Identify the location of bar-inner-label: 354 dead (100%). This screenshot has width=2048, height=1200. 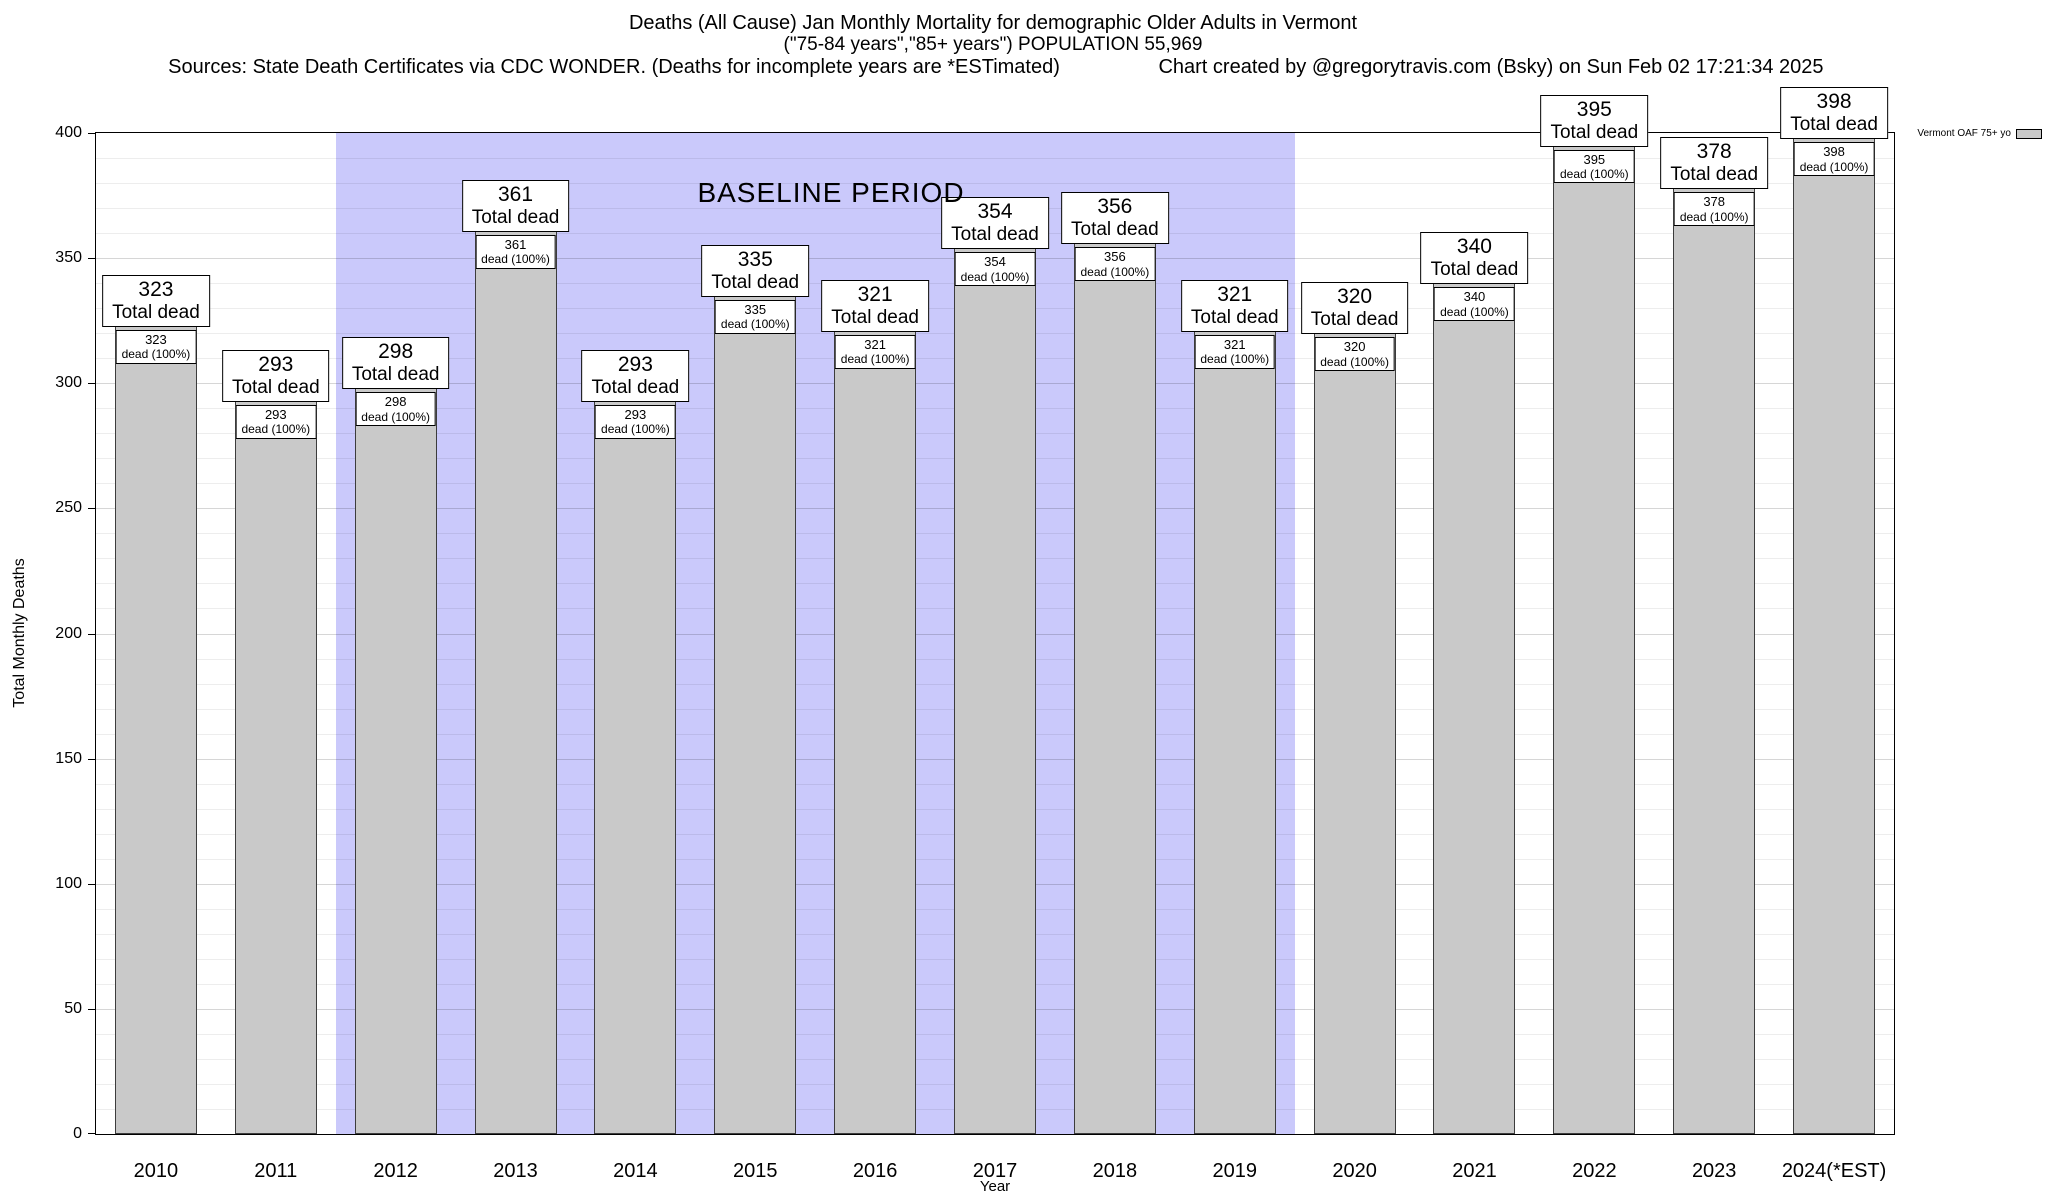
(995, 269).